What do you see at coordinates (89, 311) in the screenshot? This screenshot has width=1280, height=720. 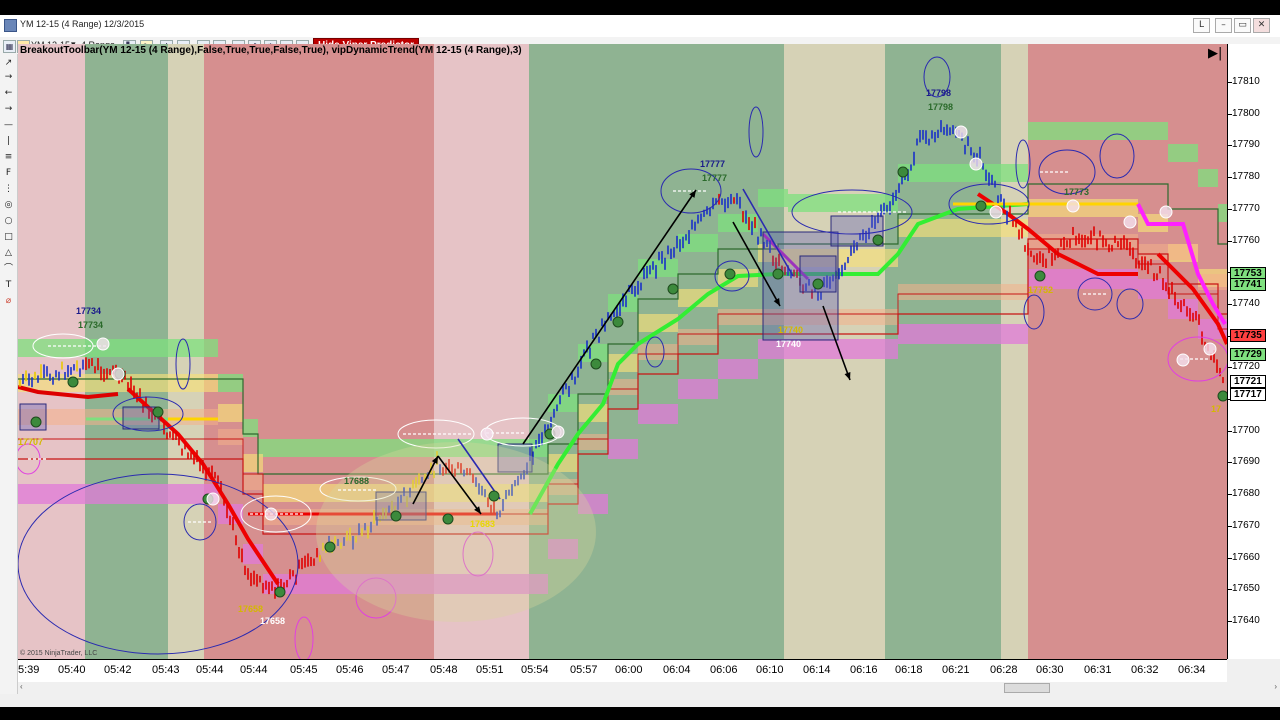 I see `high-label: 17734` at bounding box center [89, 311].